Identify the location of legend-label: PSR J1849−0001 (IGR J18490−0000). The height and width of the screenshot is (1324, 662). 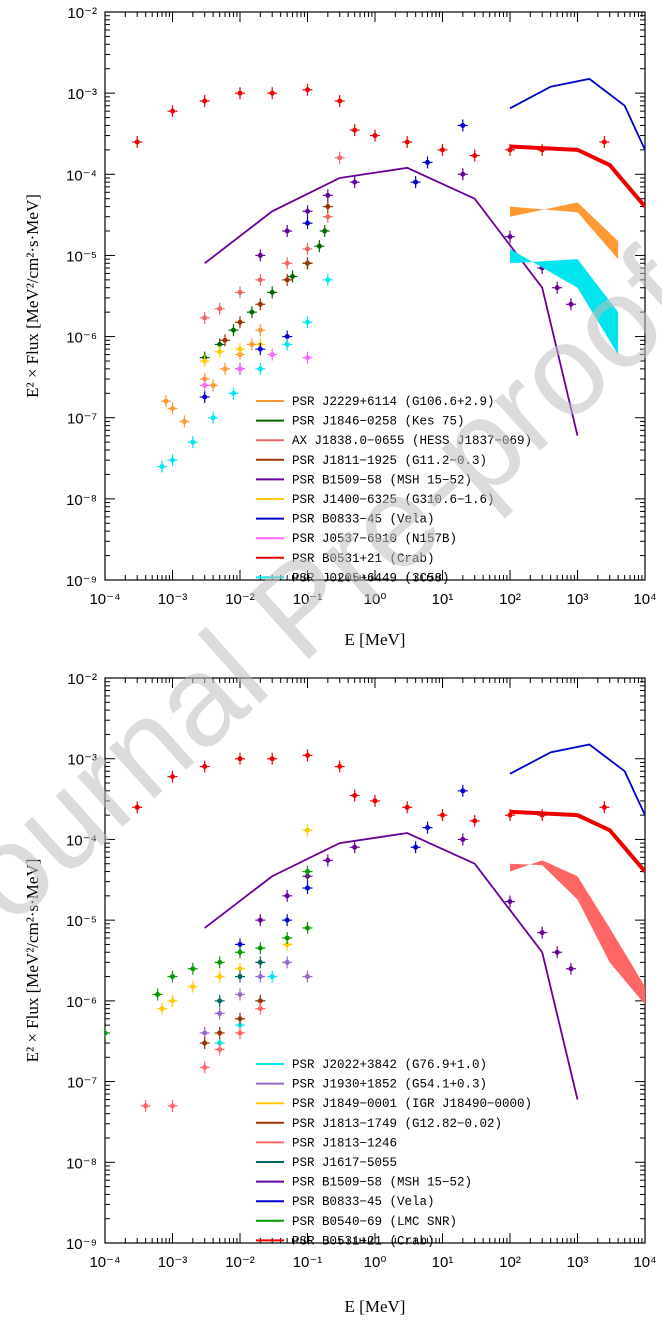
(412, 1104).